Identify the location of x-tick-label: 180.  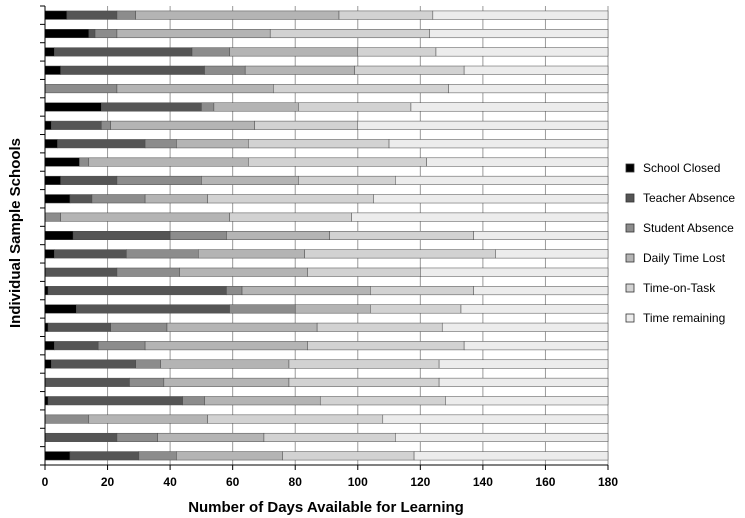
(608, 482).